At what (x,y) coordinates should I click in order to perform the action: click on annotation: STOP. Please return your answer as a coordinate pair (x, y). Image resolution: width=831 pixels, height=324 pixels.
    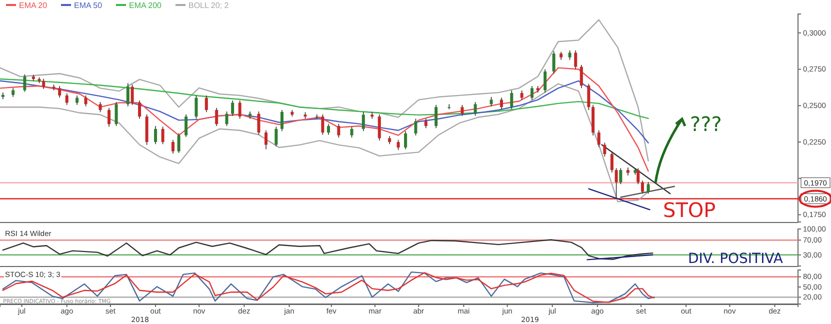
    Looking at the image, I should click on (689, 210).